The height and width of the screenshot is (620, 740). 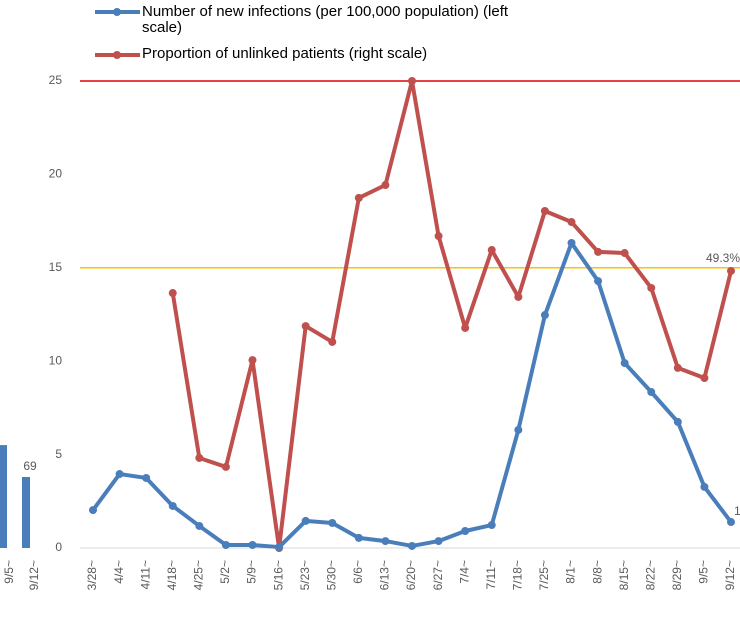 I want to click on x-tick-label: 8/29~, so click(x=677, y=575).